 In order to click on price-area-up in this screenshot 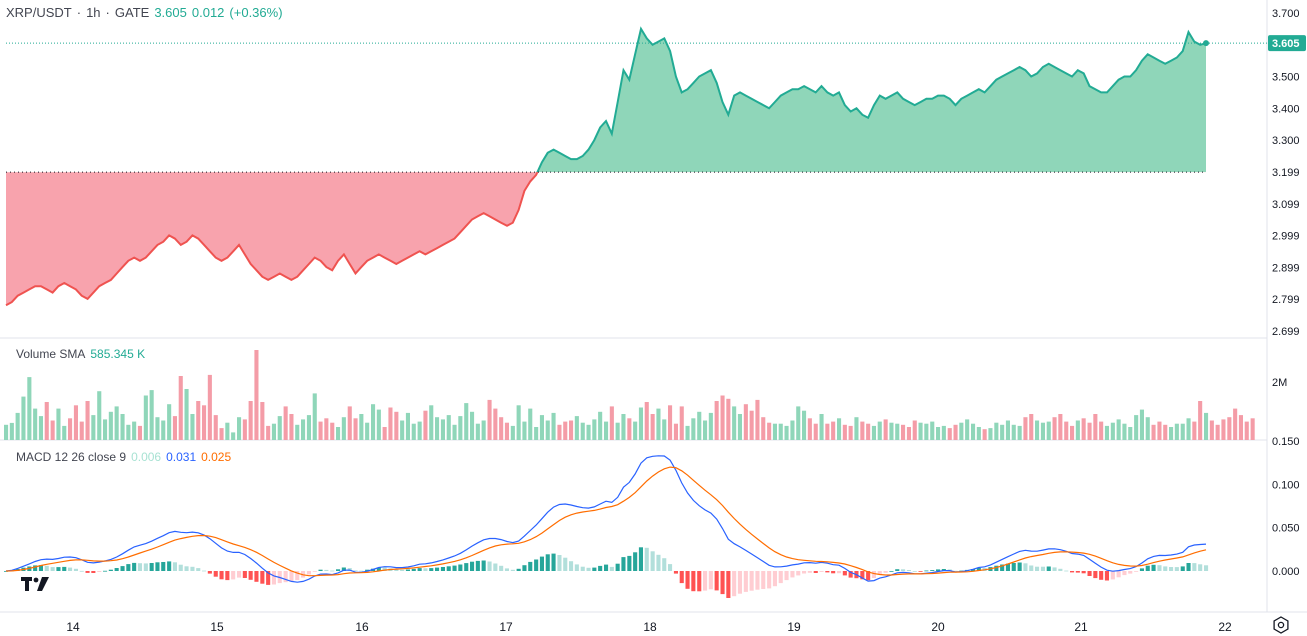, I will do `click(871, 100)`.